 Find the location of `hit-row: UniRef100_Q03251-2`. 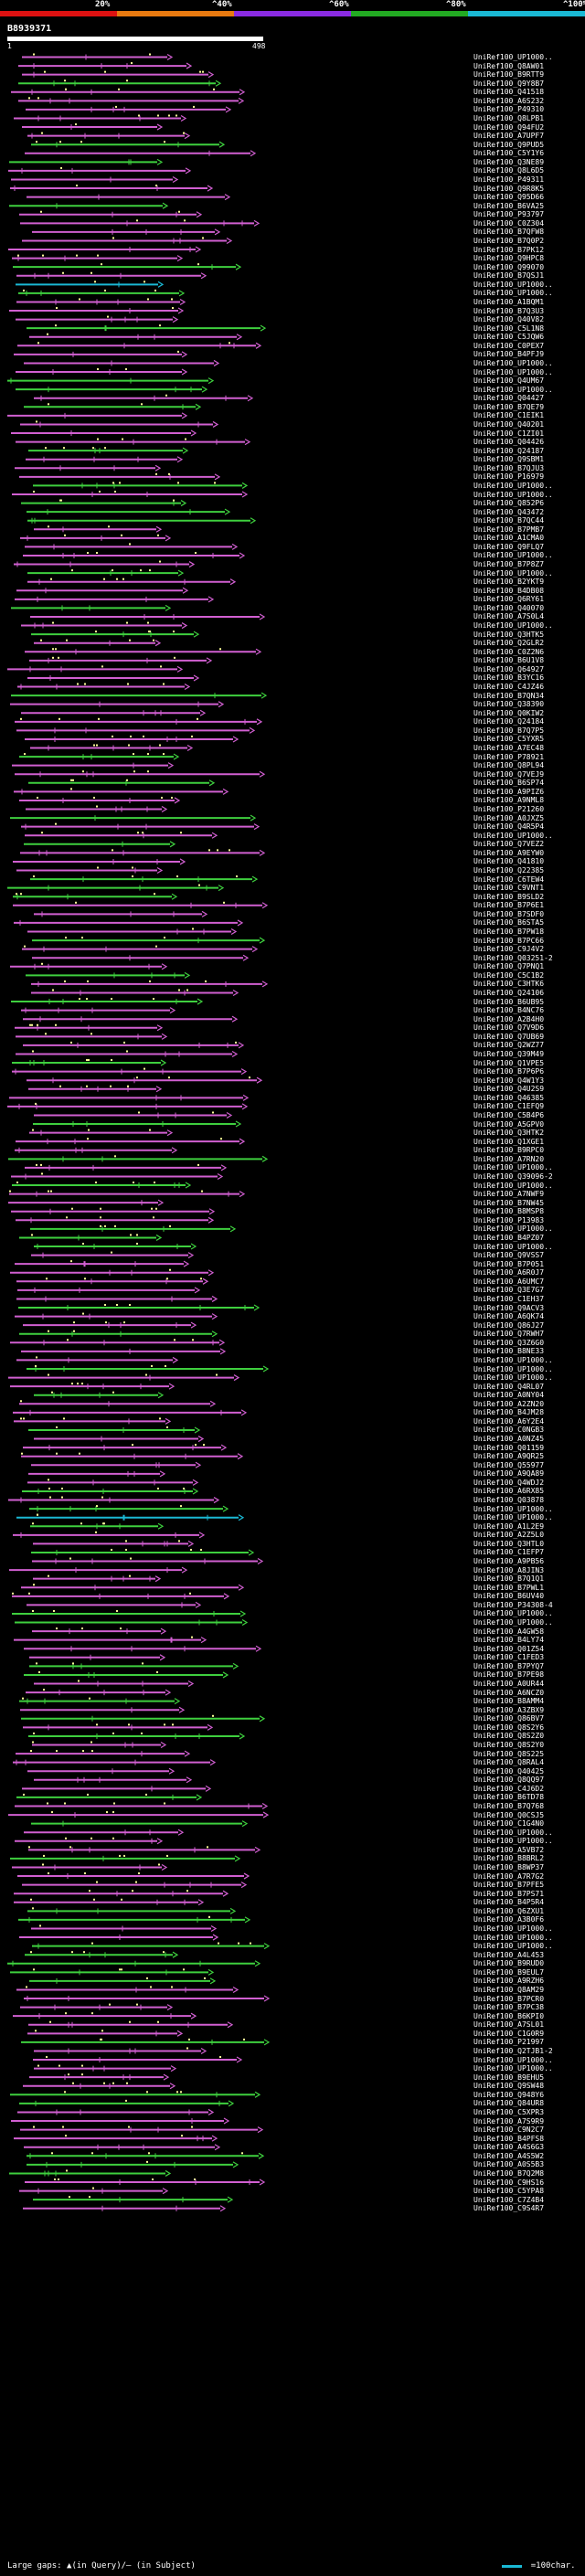

hit-row: UniRef100_Q03251-2 is located at coordinates (293, 958).